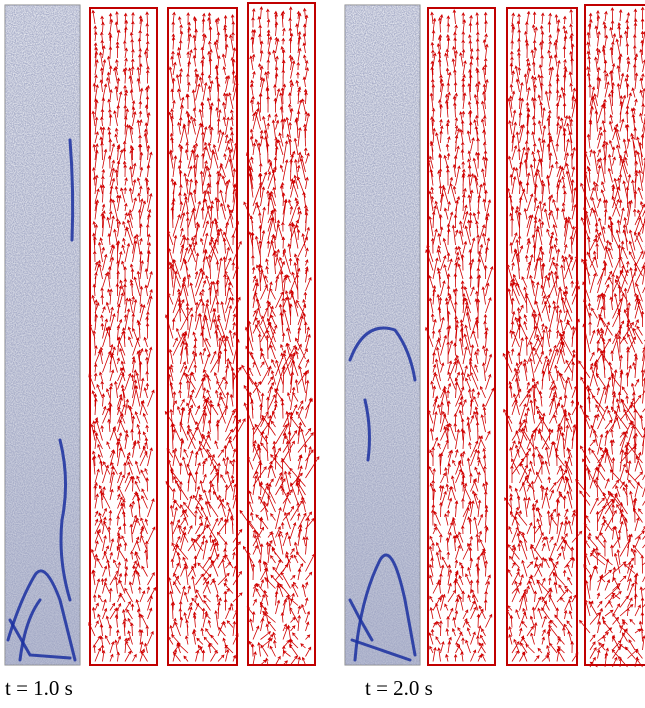 The image size is (645, 708). I want to click on caption: t = 1.0 s, so click(39, 688).